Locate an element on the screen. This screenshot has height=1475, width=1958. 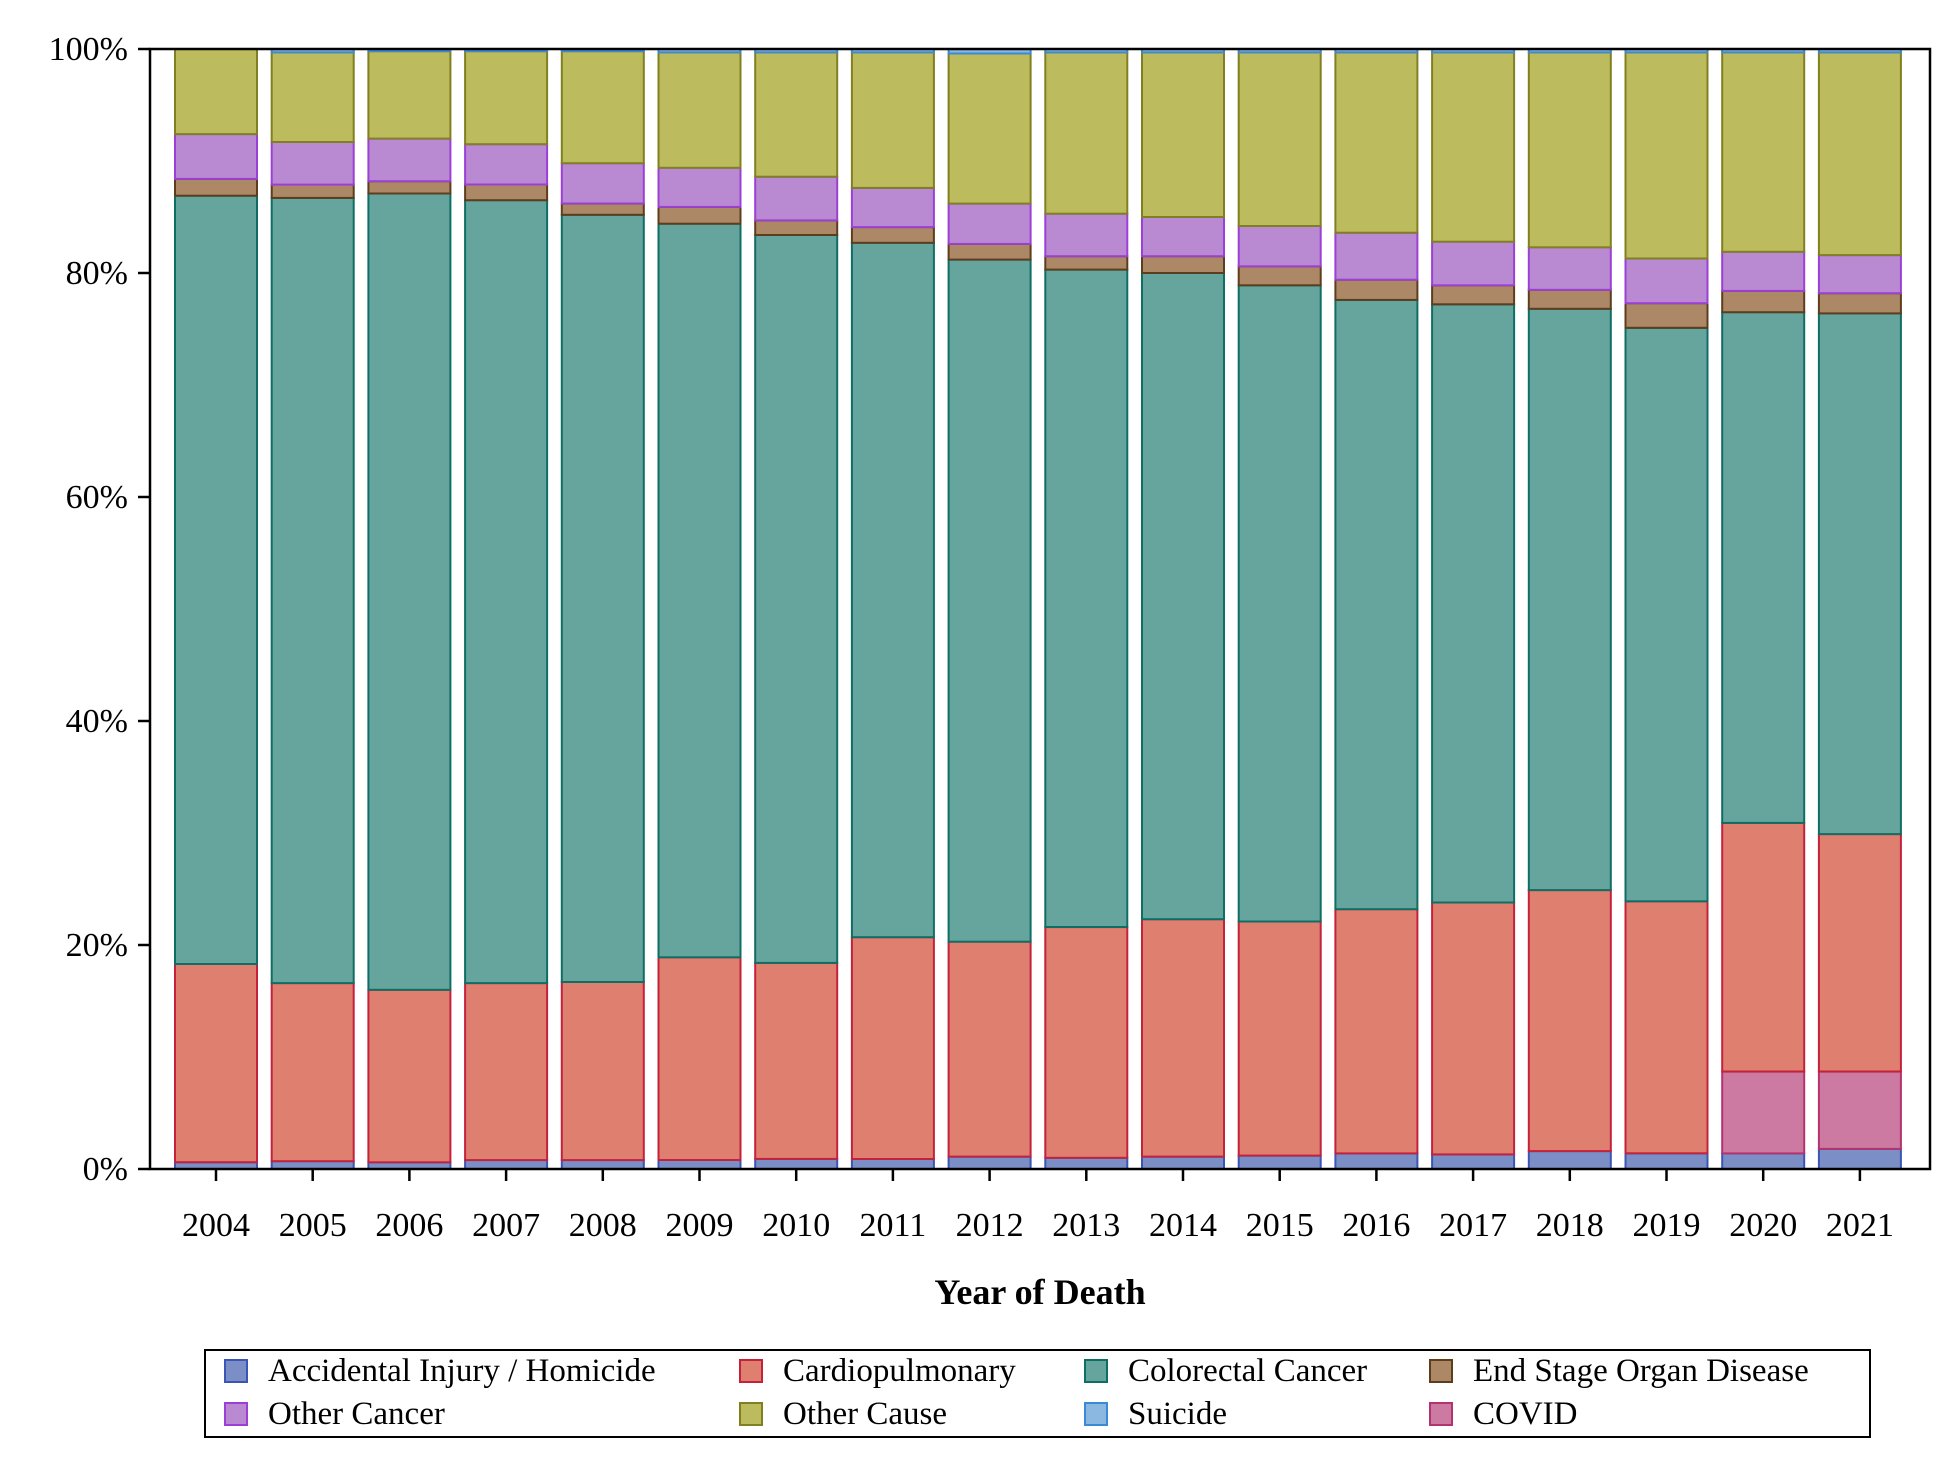
x-tick-label: 2011 is located at coordinates (893, 1225).